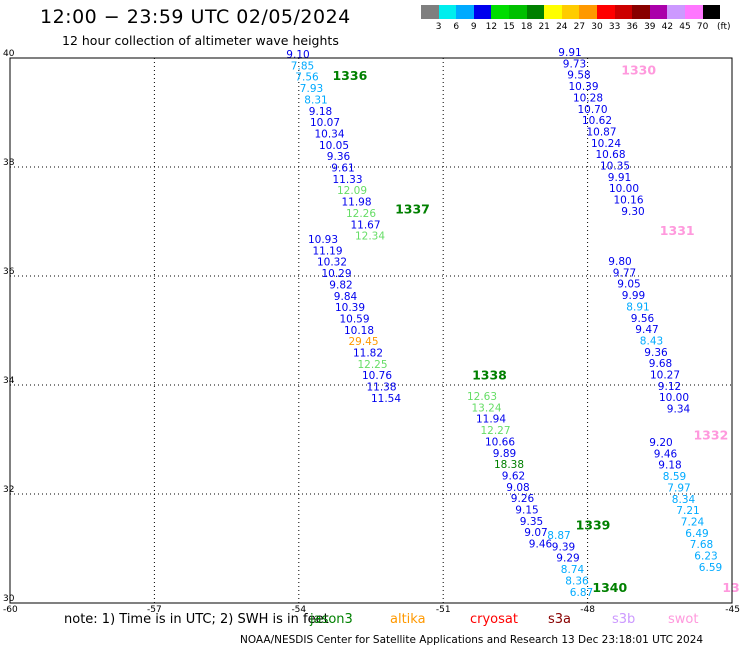  Describe the element at coordinates (544, 27) in the screenshot. I see `legend-label: 21` at that location.